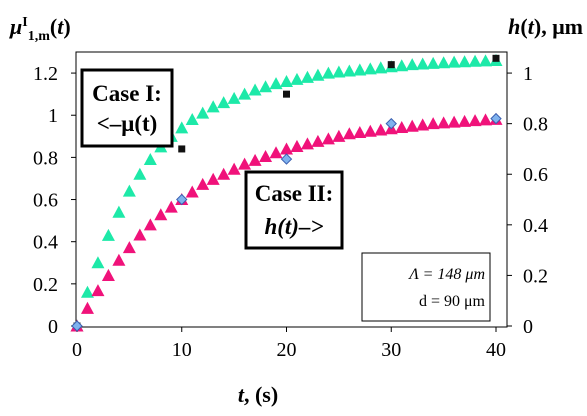 Image resolution: width=587 pixels, height=416 pixels. What do you see at coordinates (45, 285) in the screenshot?
I see `left-tick-label: 0.2` at bounding box center [45, 285].